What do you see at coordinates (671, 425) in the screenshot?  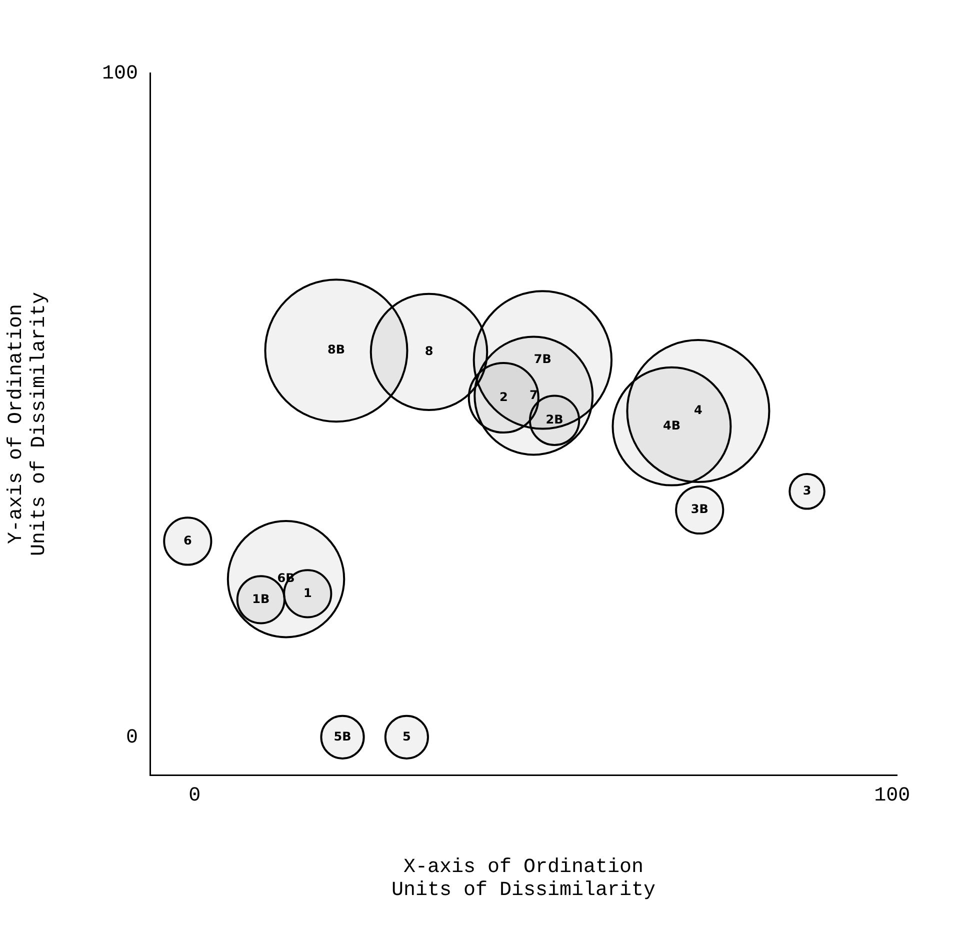 I see `series-label: 4B` at bounding box center [671, 425].